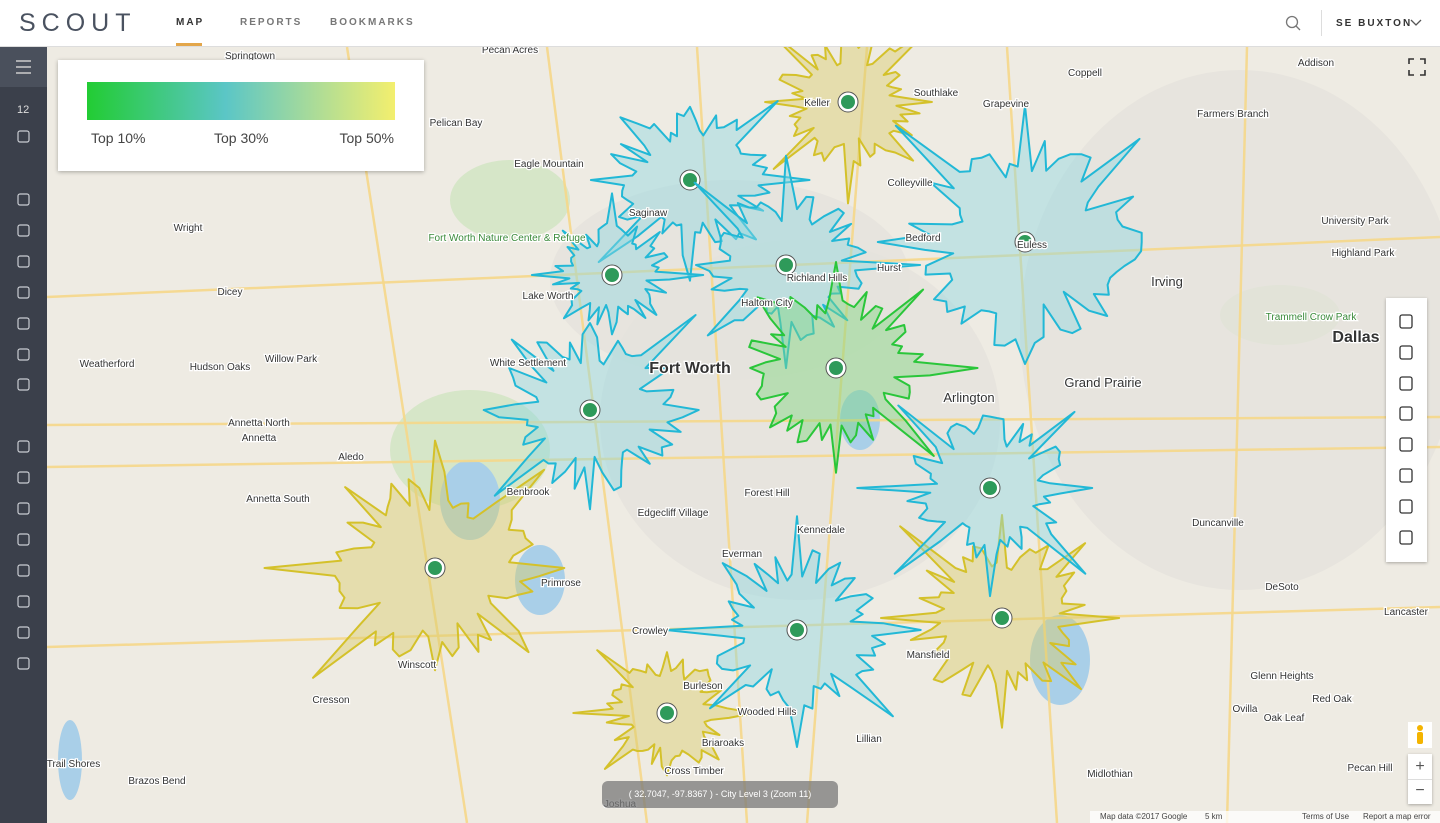 The width and height of the screenshot is (1440, 823). What do you see at coordinates (817, 103) in the screenshot?
I see `place-label: Keller` at bounding box center [817, 103].